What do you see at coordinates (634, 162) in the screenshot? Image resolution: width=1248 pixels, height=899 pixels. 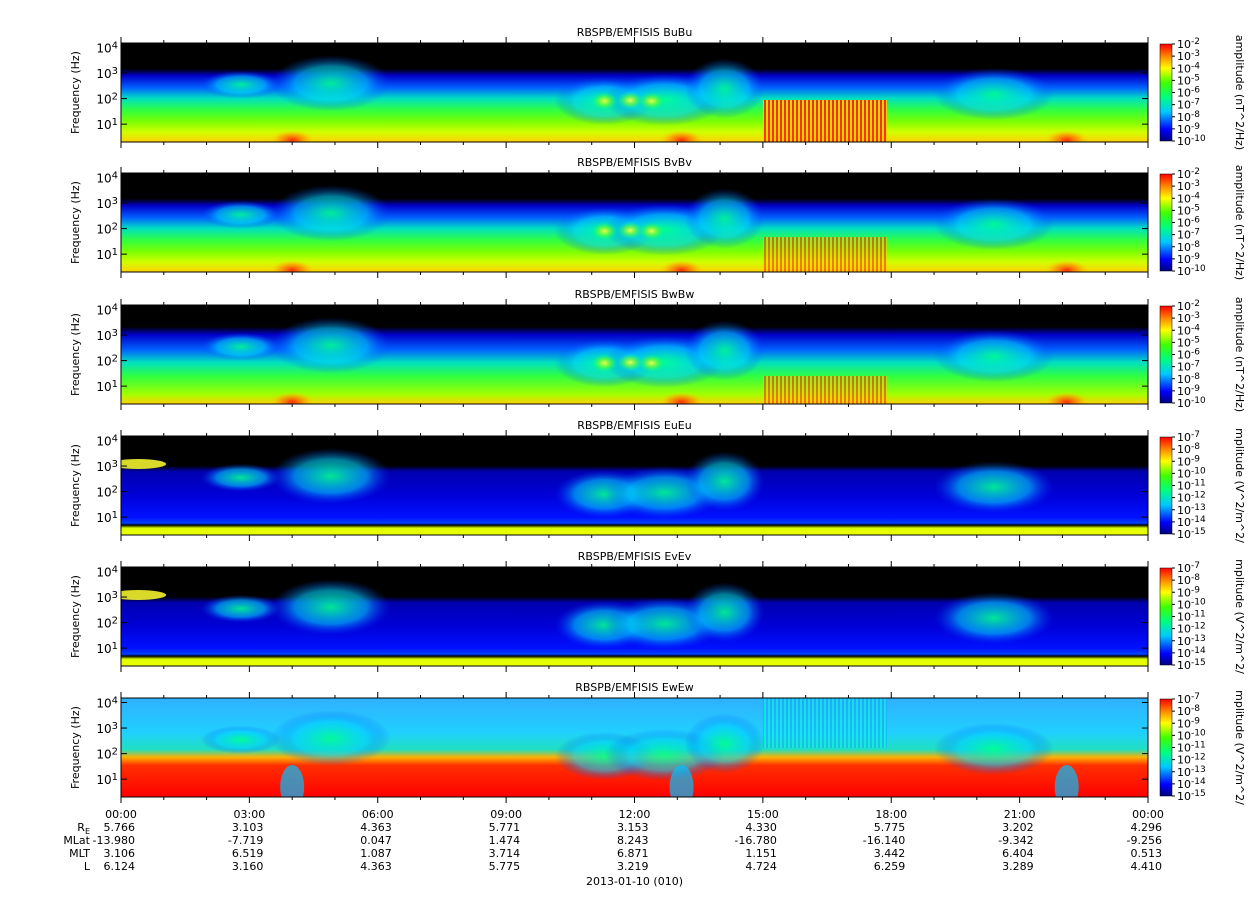 I see `panel-title: RBSPB/EMFISIS BvBv` at bounding box center [634, 162].